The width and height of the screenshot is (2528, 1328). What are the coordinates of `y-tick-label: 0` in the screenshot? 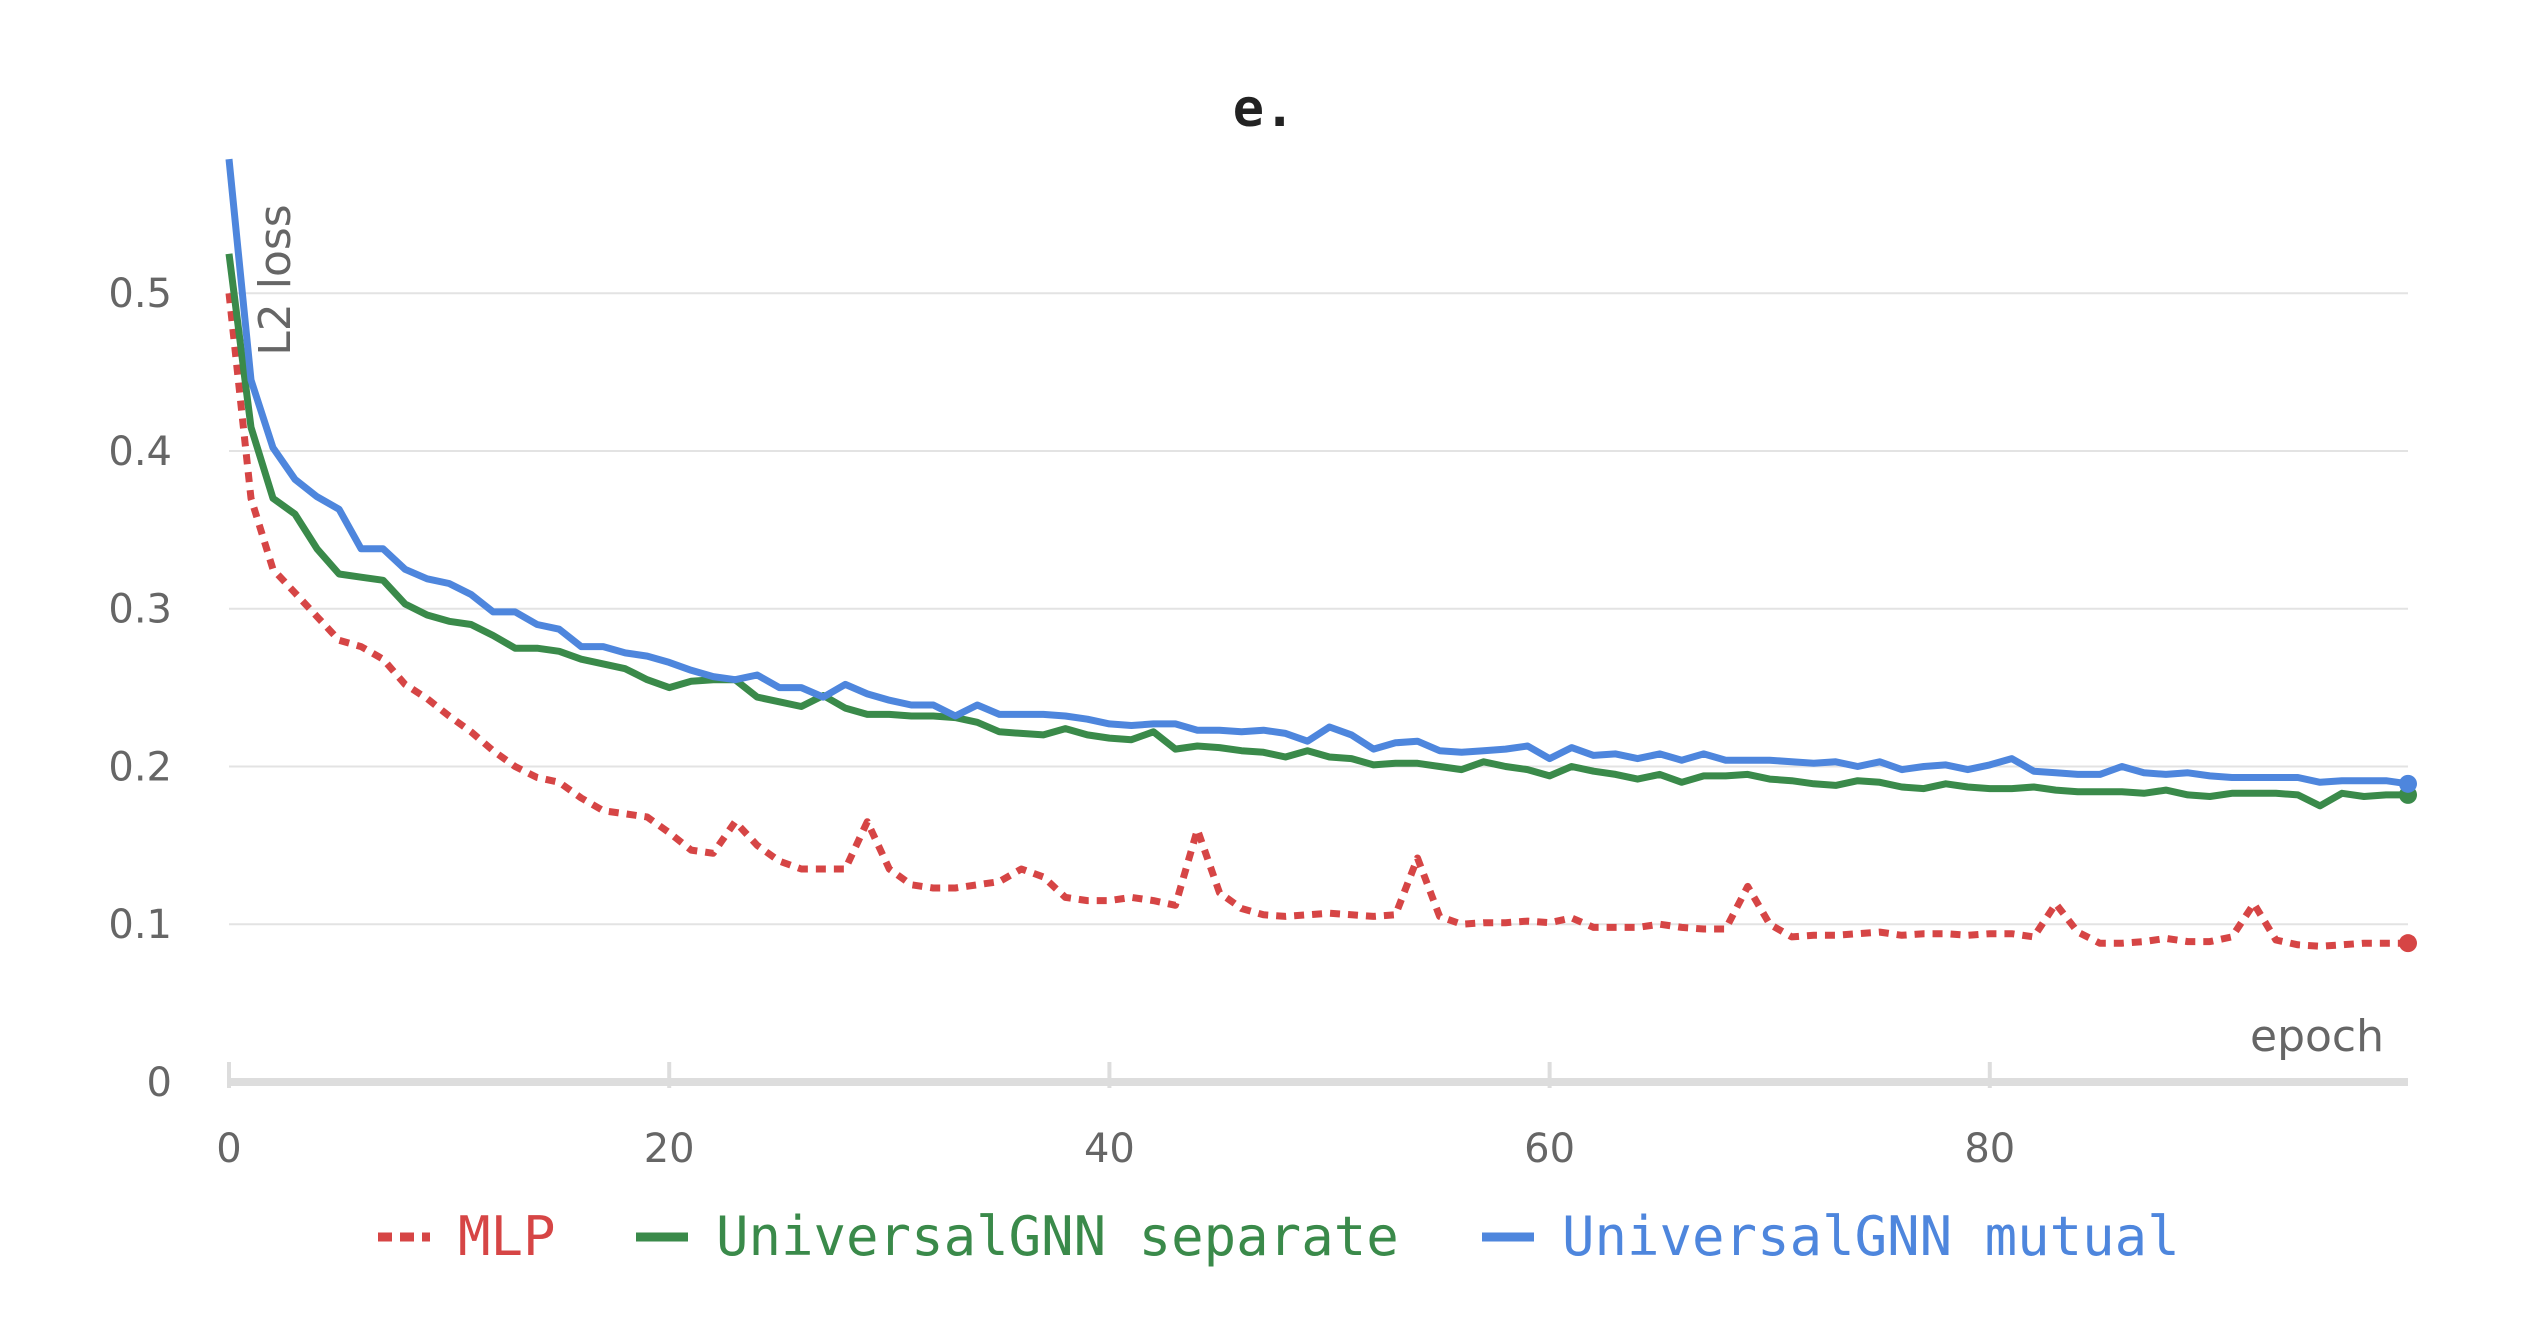 It's located at (159, 1083).